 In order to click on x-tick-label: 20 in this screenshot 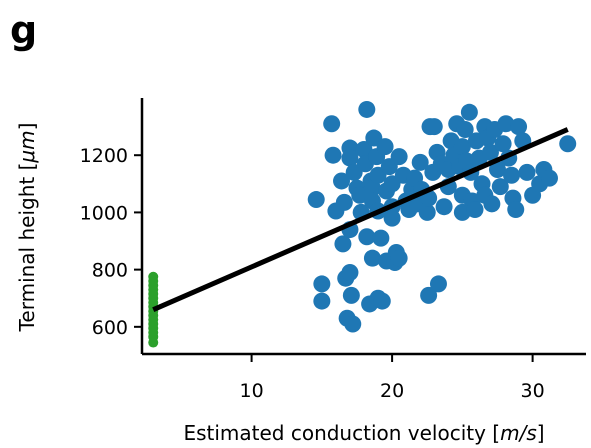, I will do `click(392, 391)`.